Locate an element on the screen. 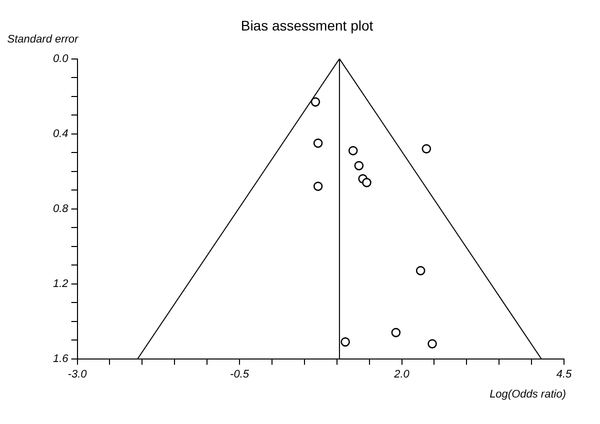  x-axis-title: Log(Odds ratio) is located at coordinates (528, 394).